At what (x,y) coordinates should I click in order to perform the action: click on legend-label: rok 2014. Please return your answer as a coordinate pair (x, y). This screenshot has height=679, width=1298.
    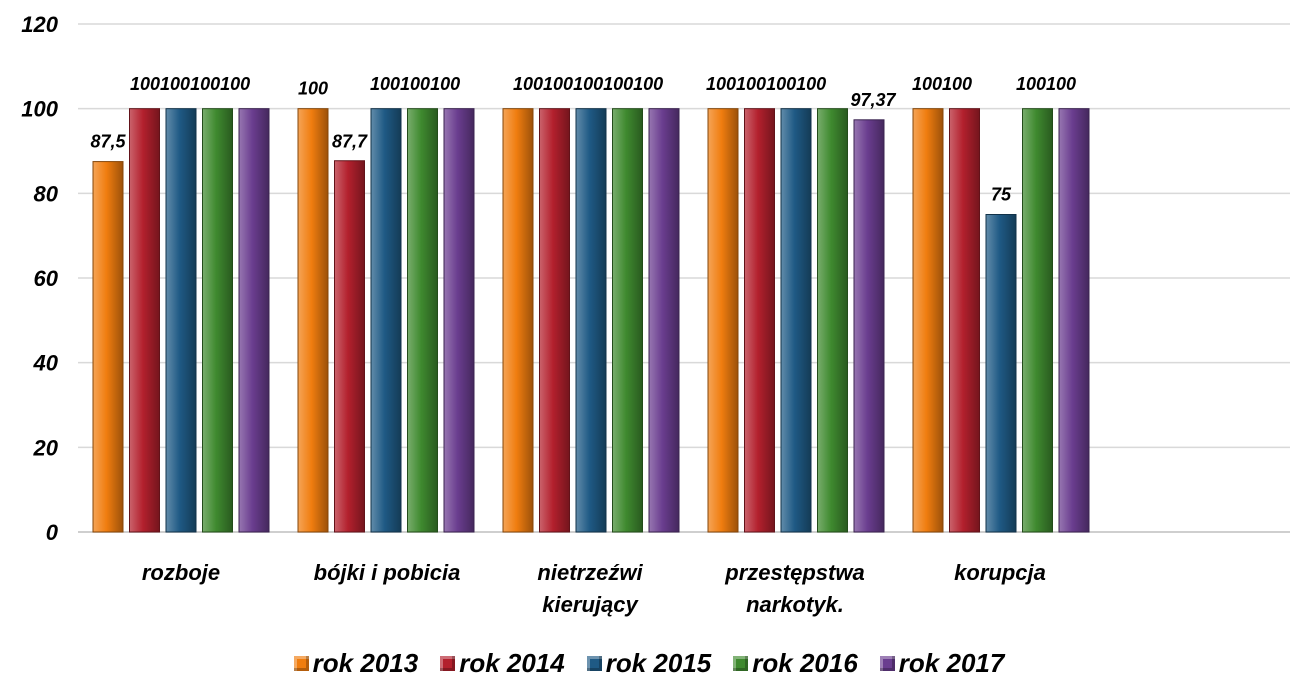
    Looking at the image, I should click on (512, 662).